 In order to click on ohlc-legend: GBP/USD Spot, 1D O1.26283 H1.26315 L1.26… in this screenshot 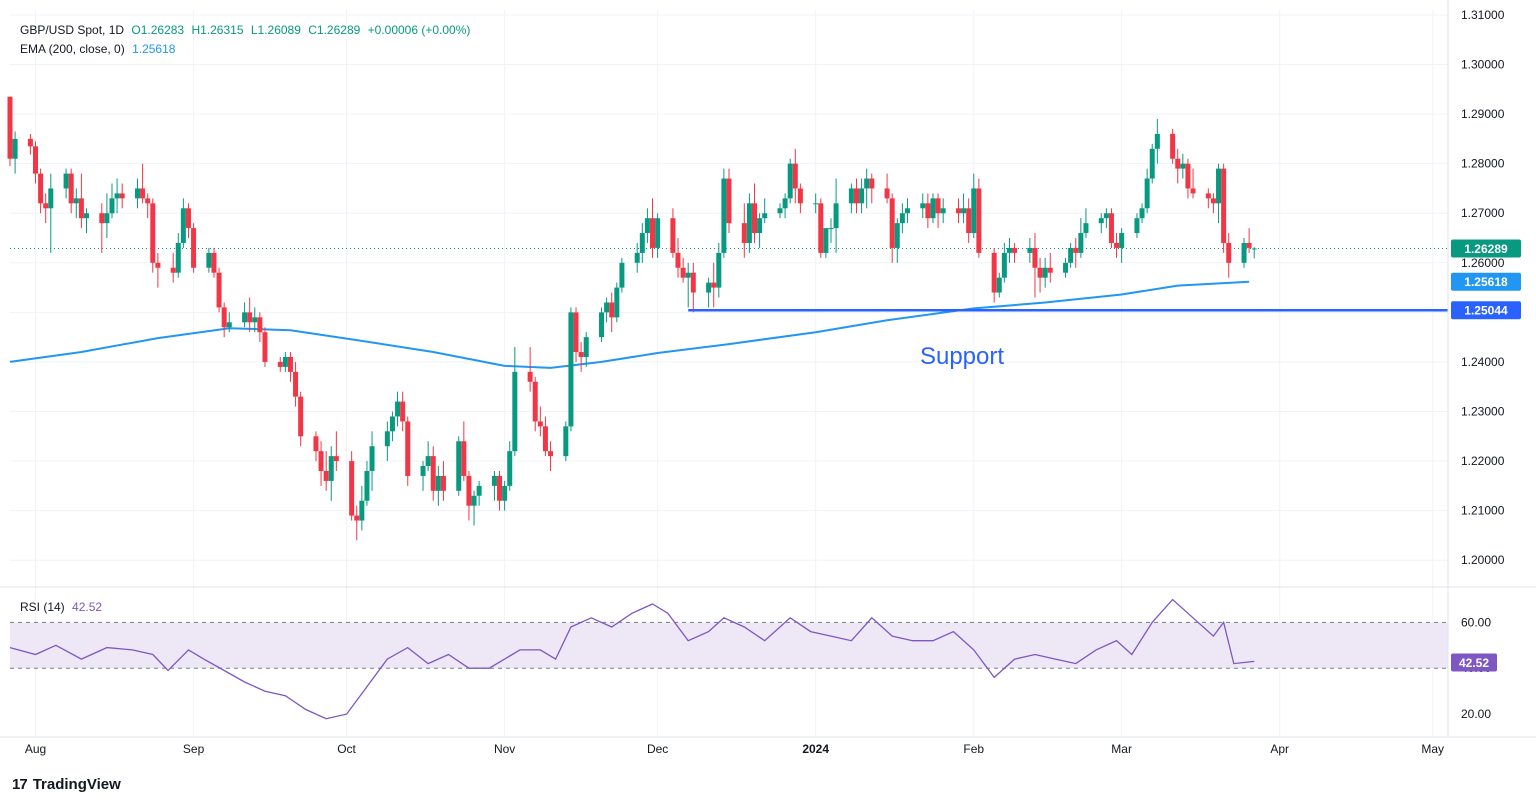, I will do `click(247, 30)`.